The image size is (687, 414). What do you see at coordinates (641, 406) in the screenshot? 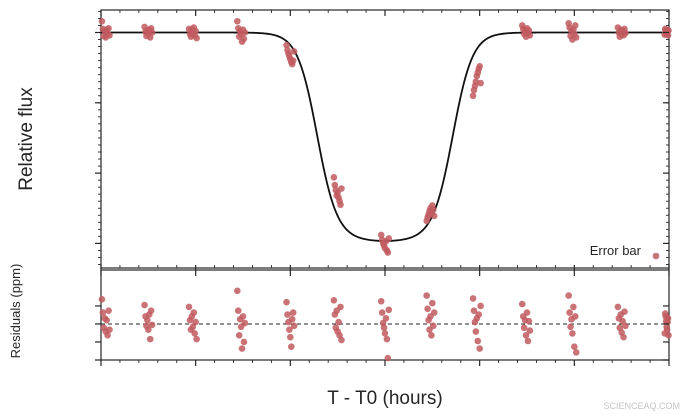
I see `watermark: SCIENCEAQ.COM` at bounding box center [641, 406].